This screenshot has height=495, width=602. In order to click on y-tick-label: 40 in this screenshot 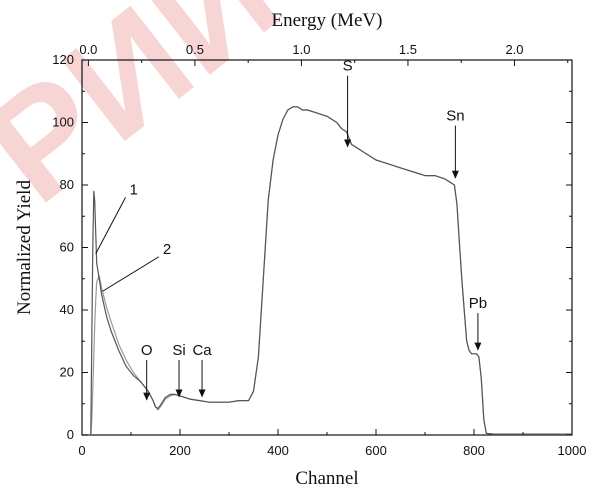, I will do `click(67, 309)`.